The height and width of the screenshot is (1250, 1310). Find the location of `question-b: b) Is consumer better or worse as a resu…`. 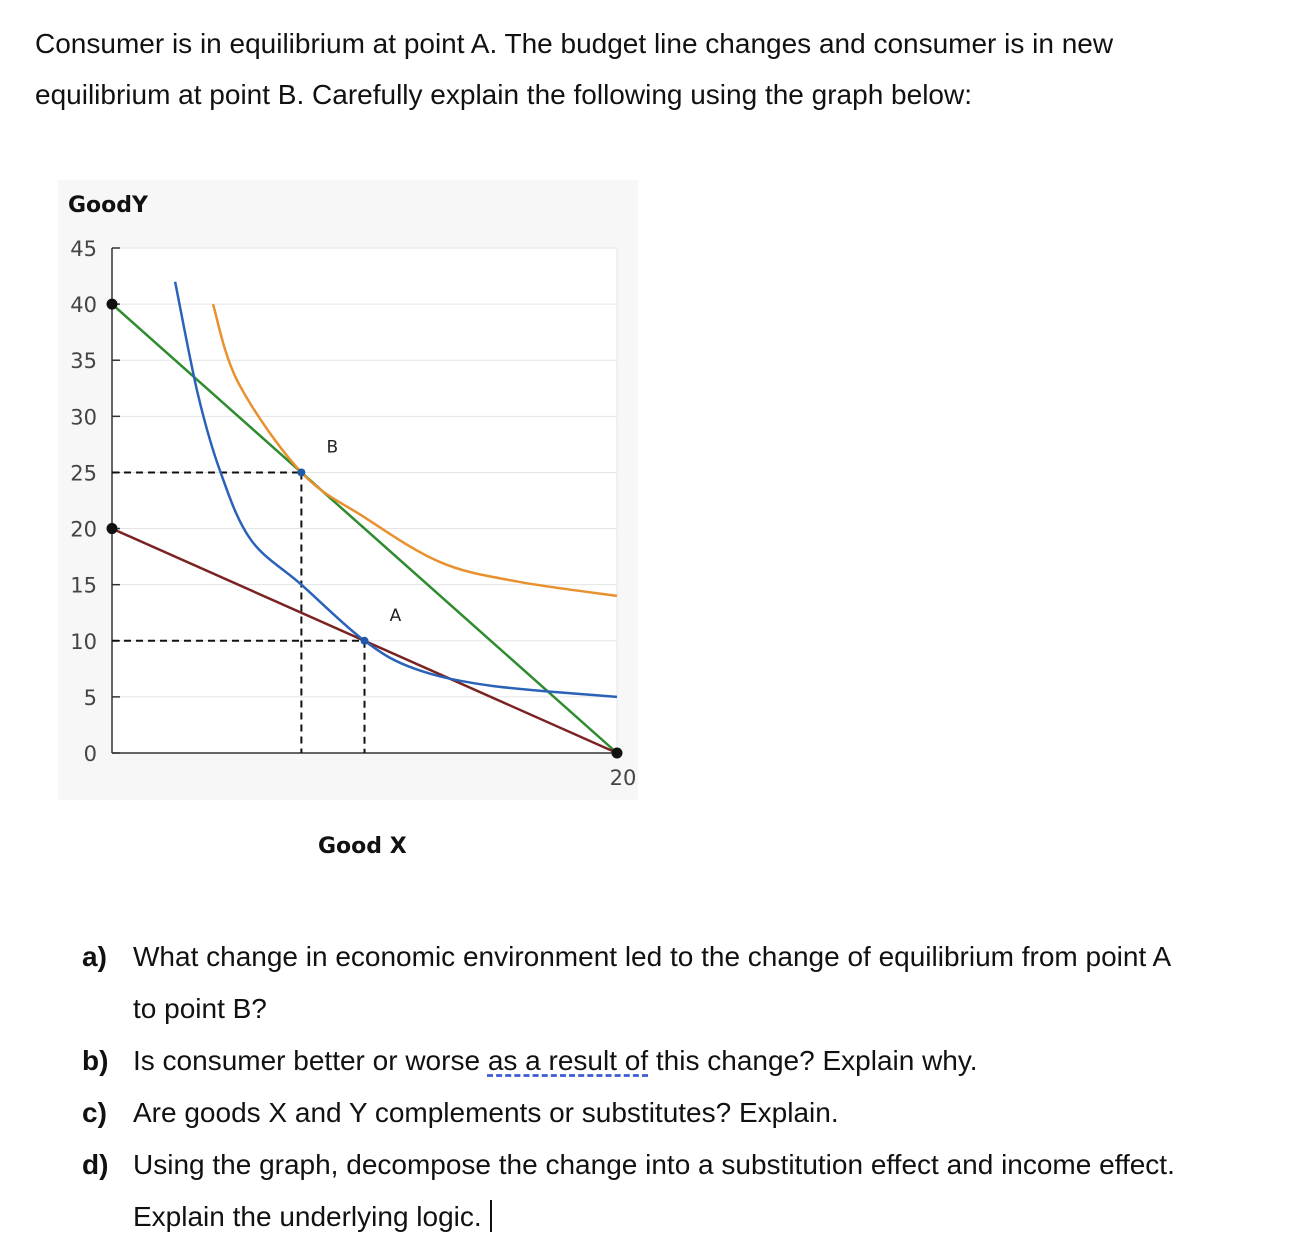

question-b: b) Is consumer better or worse as a resu… is located at coordinates (687, 1062).